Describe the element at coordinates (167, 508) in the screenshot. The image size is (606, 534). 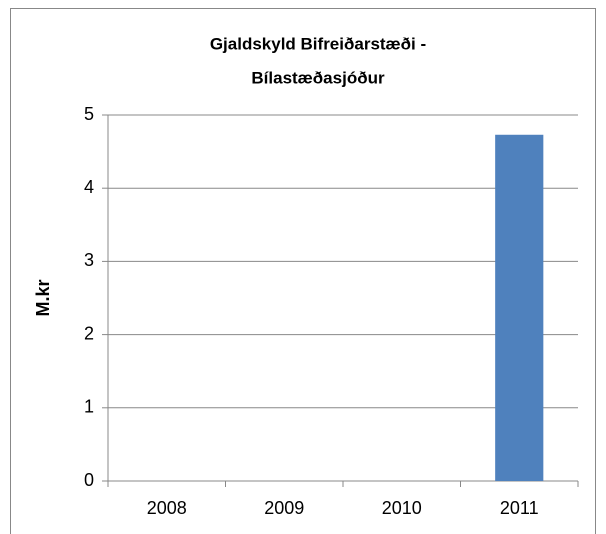
I see `x-tick-label: 2008` at that location.